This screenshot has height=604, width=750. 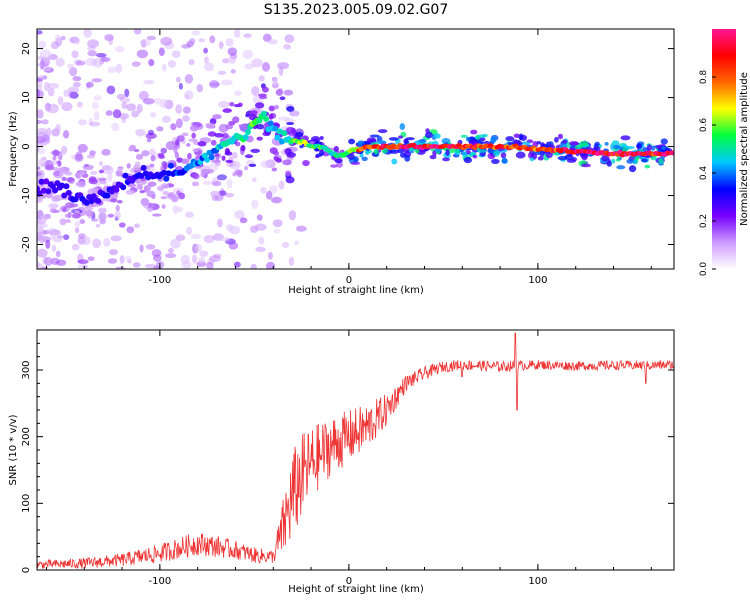 I want to click on figure-title: S135.2023.005.09.02.G07, so click(x=356, y=10).